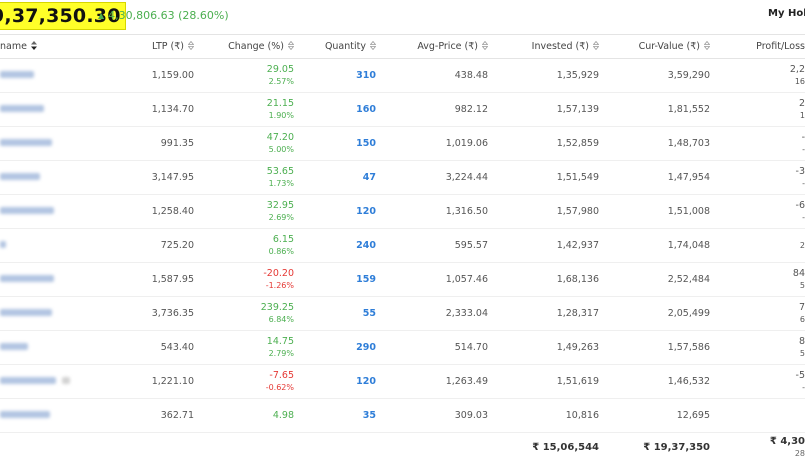  I want to click on column-header-invested: Invested (₹), so click(543, 47).